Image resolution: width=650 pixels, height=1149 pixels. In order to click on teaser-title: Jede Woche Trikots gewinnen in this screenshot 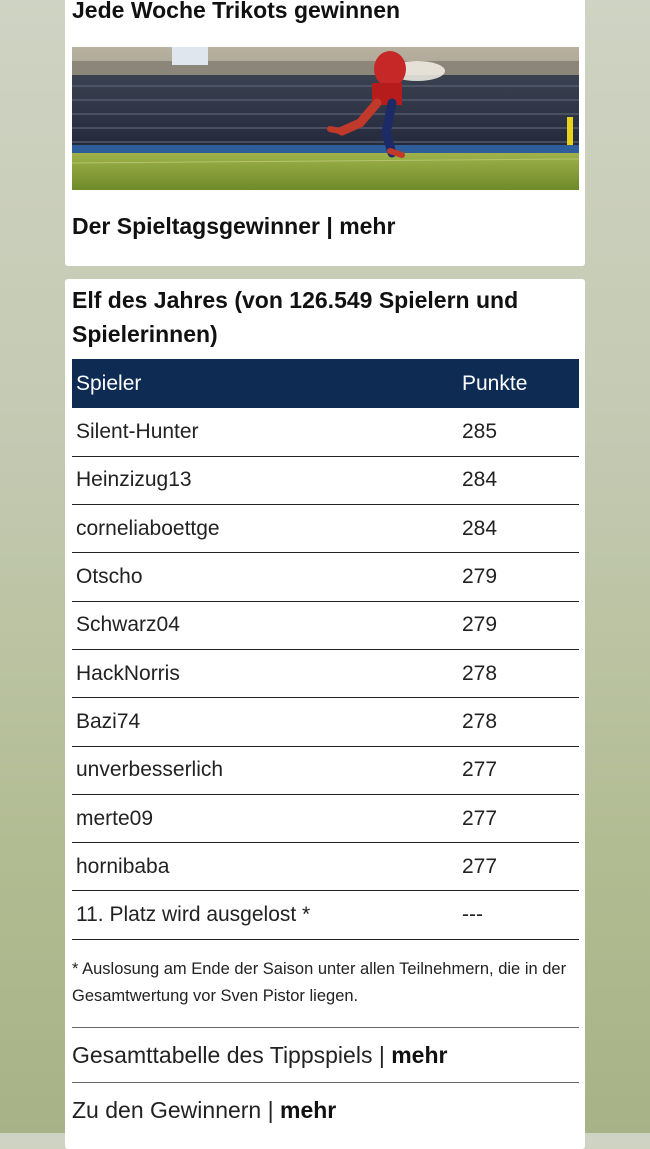, I will do `click(236, 11)`.